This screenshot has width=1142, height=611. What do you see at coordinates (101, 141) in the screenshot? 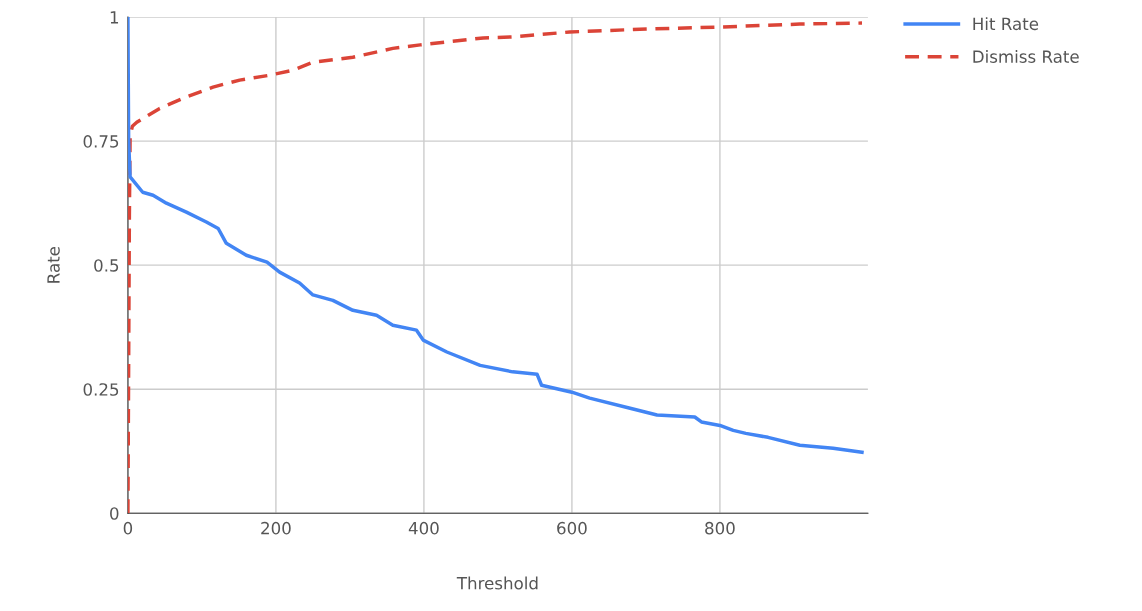
I see `y-tick-label: 0.75` at bounding box center [101, 141].